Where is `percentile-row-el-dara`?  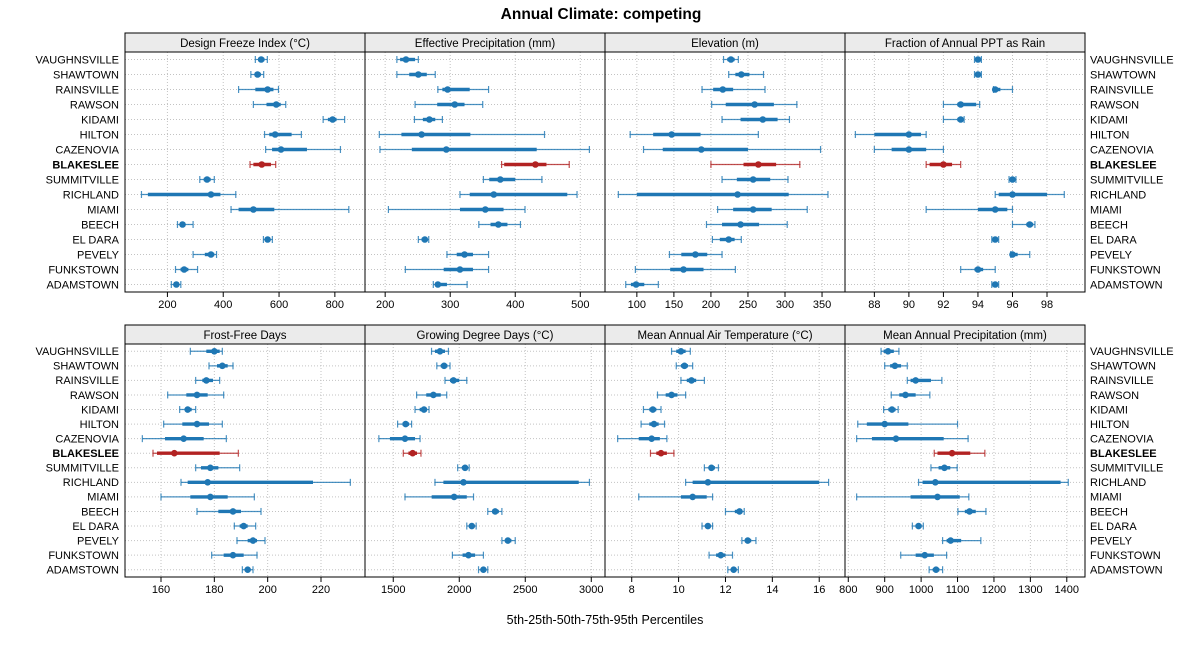
percentile-row-el-dara is located at coordinates (267, 239).